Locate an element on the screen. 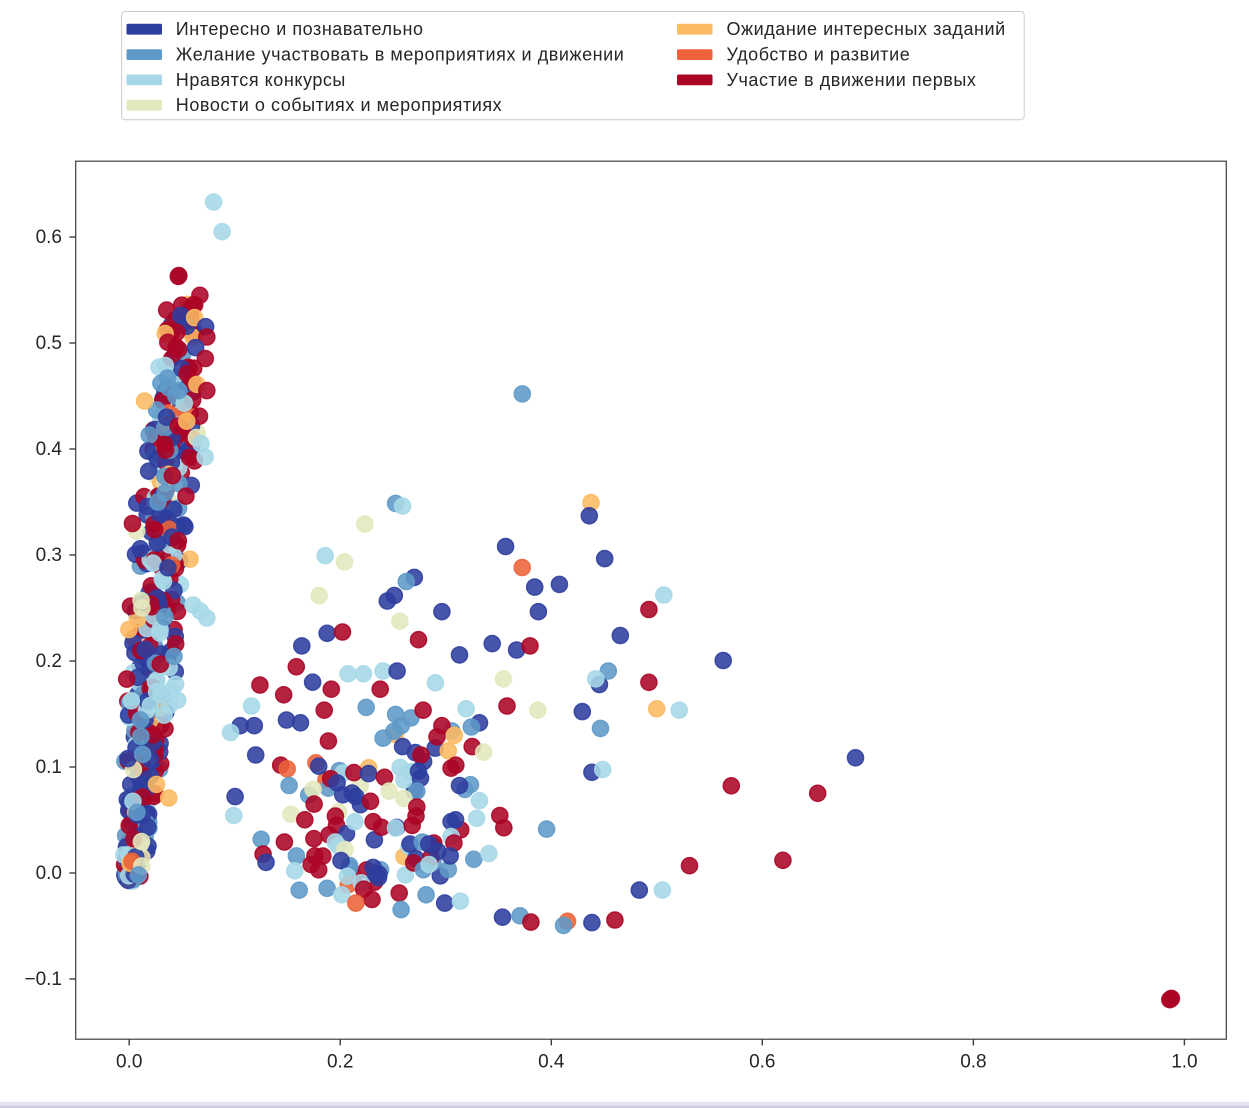  svg-text: 1.0 is located at coordinates (1184, 1062).